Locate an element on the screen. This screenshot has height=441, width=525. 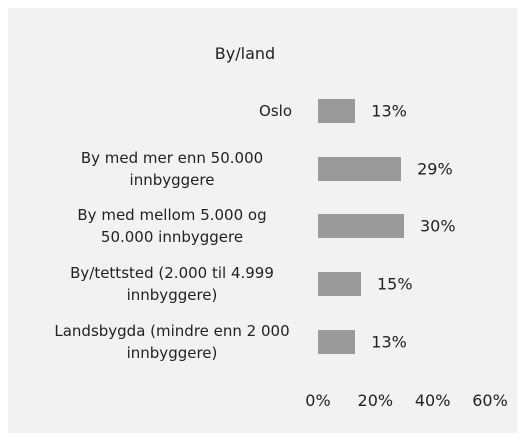
y-tick-label: Oslo is located at coordinates (275, 111).